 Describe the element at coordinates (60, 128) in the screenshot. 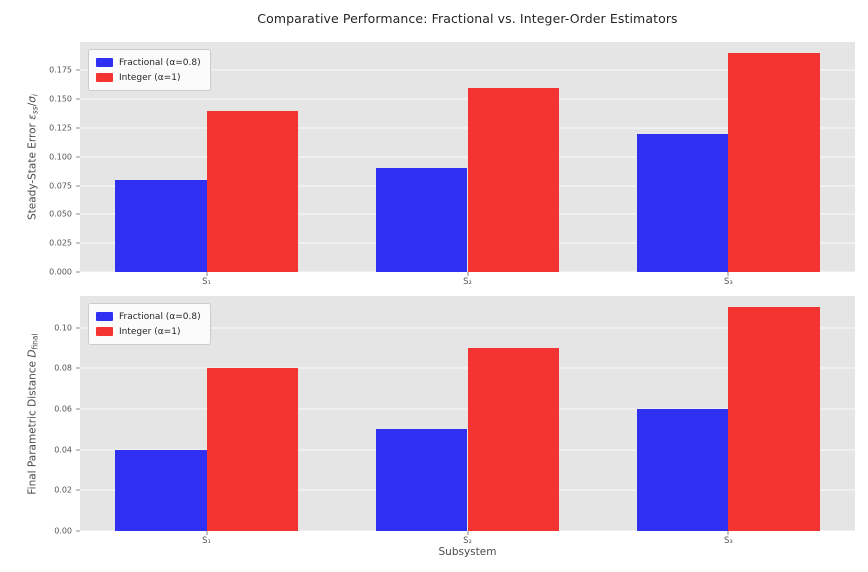

I see `y-tick-label: 0.125` at that location.